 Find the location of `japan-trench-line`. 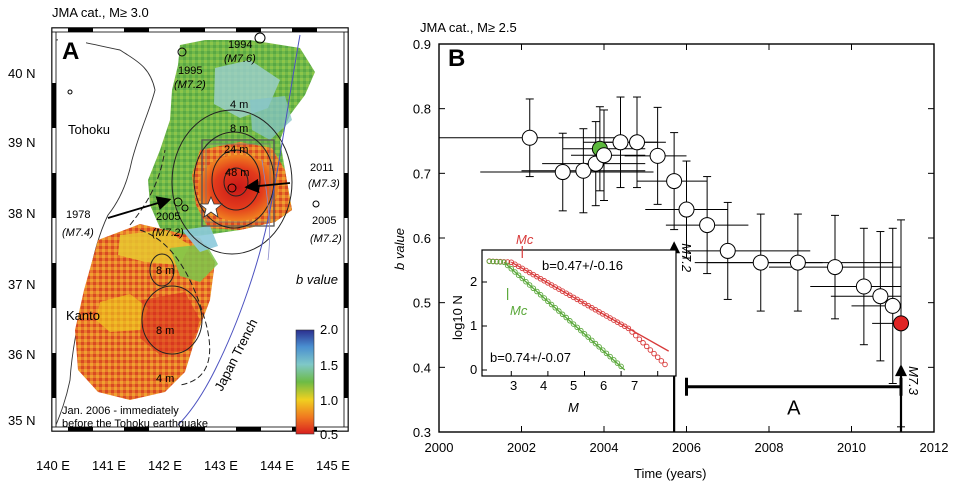

japan-trench-line is located at coordinates (239, 230).